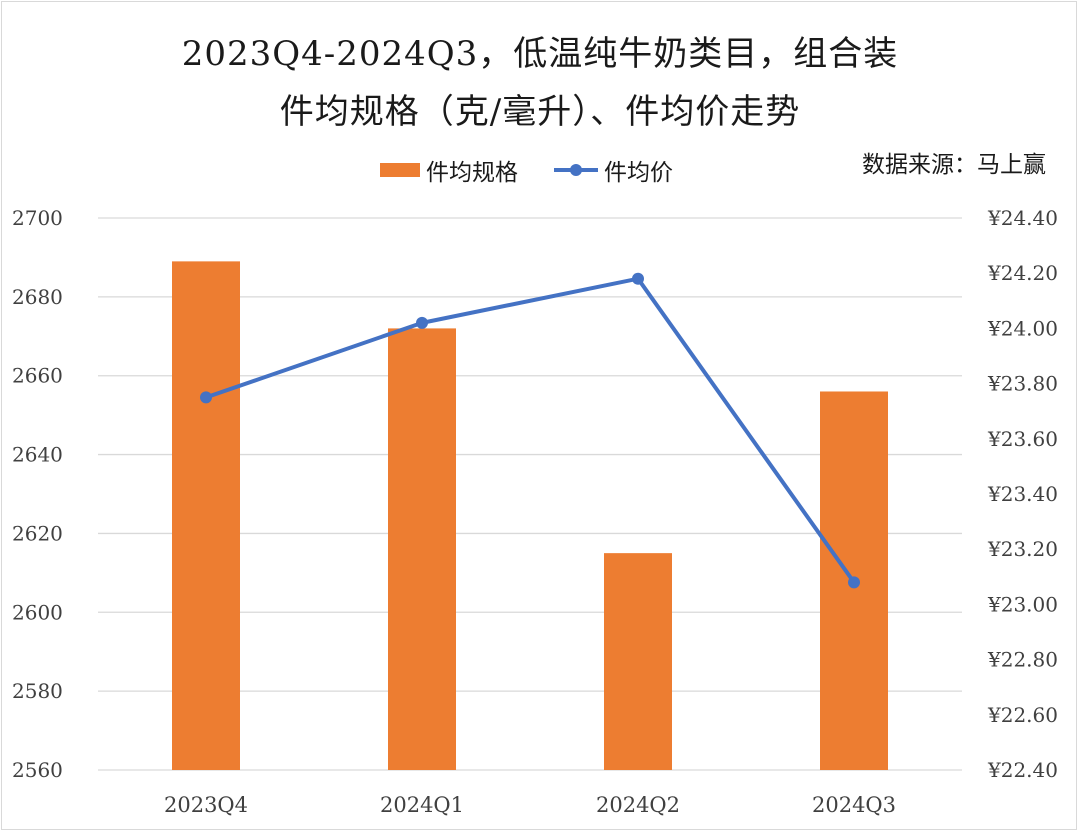  What do you see at coordinates (1022, 273) in the screenshot?
I see `right-tick-label: ¥24.20` at bounding box center [1022, 273].